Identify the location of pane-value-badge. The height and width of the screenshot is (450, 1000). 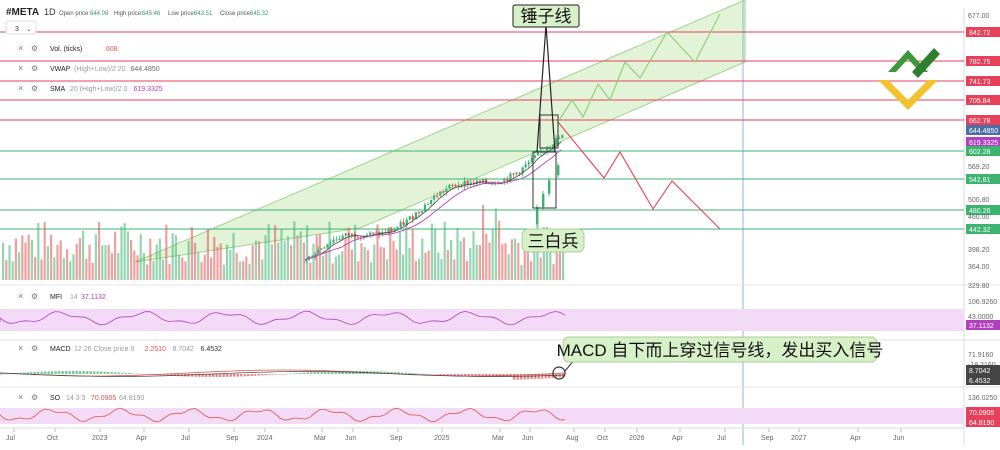
(983, 370).